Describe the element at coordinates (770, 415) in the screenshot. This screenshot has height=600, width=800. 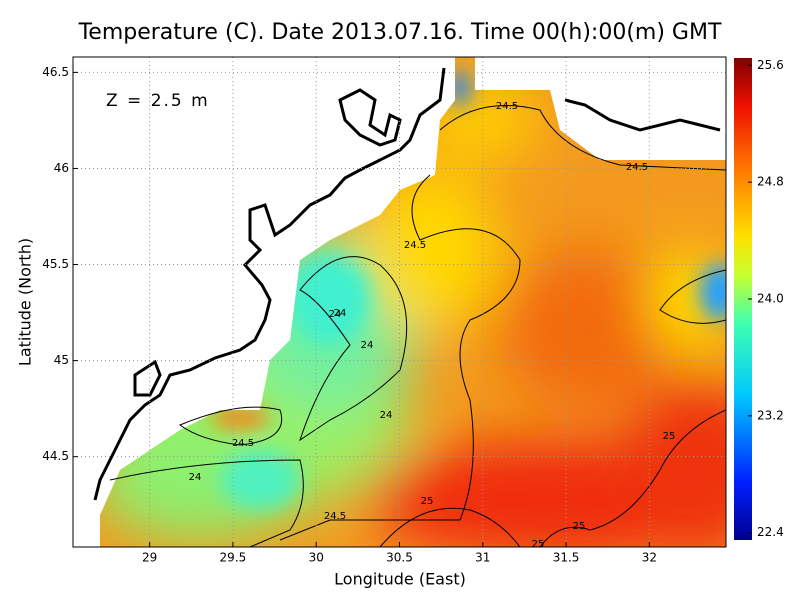
I see `colorbar-tick-label: 23.2` at that location.